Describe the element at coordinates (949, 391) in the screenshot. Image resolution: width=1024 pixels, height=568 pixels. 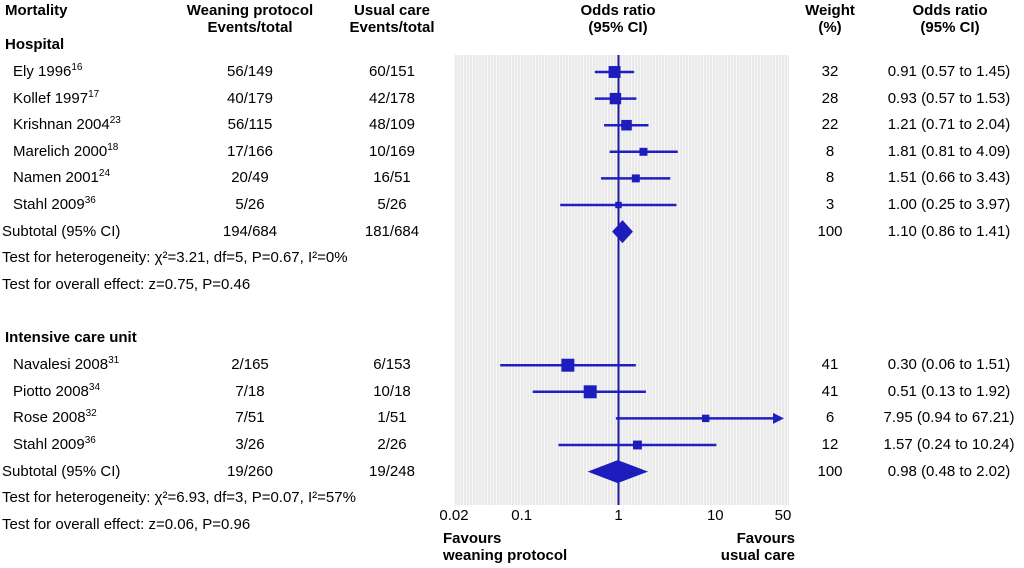
I see `or-ci-text: 0.51 (0.13 to 1.92)` at that location.